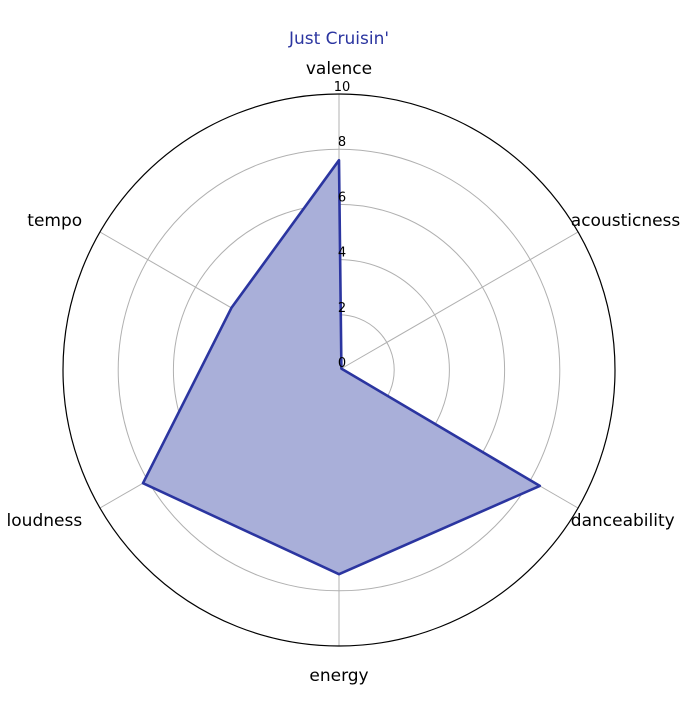  What do you see at coordinates (626, 221) in the screenshot?
I see `axis-label-acousticness: acousticness` at bounding box center [626, 221].